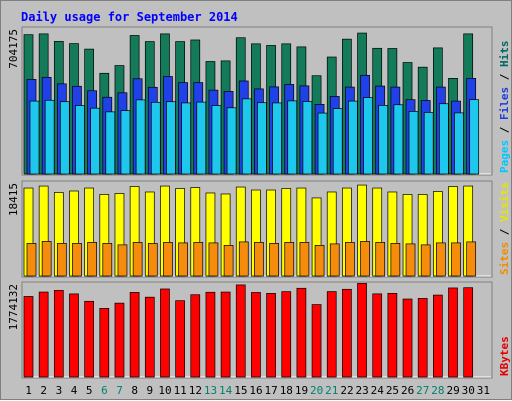 This screenshot has width=512, height=401. I want to click on day-label: 30, so click(468, 390).